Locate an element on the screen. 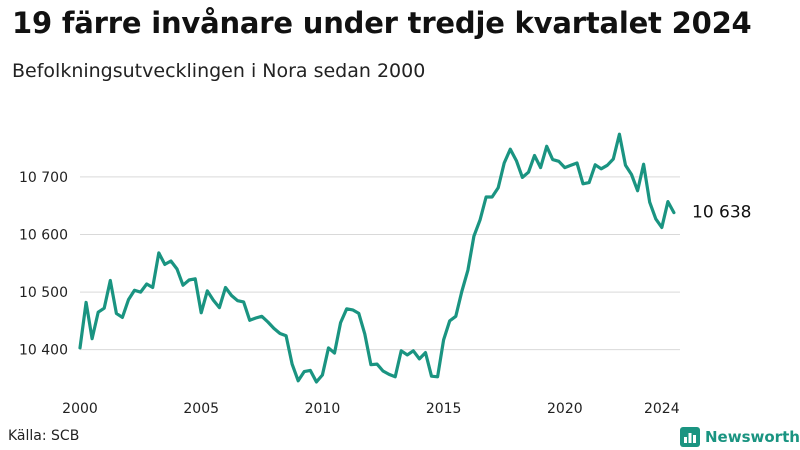 This screenshot has width=800, height=450. y-tick-label: 10 500 is located at coordinates (43, 293).